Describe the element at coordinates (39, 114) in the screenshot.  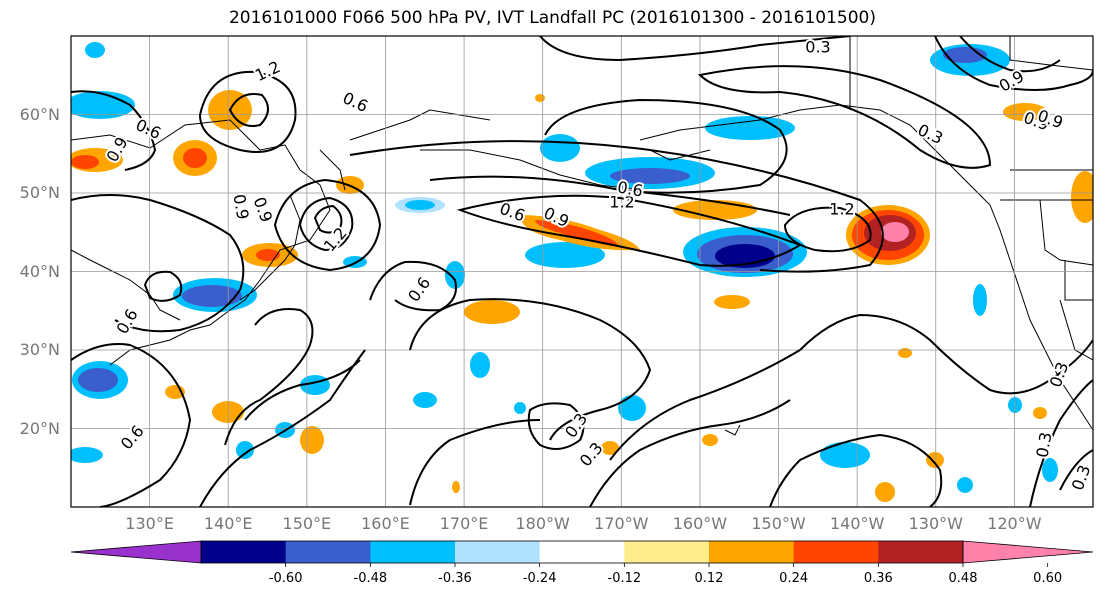
I see `latitude-tick-label: 60°N` at that location.